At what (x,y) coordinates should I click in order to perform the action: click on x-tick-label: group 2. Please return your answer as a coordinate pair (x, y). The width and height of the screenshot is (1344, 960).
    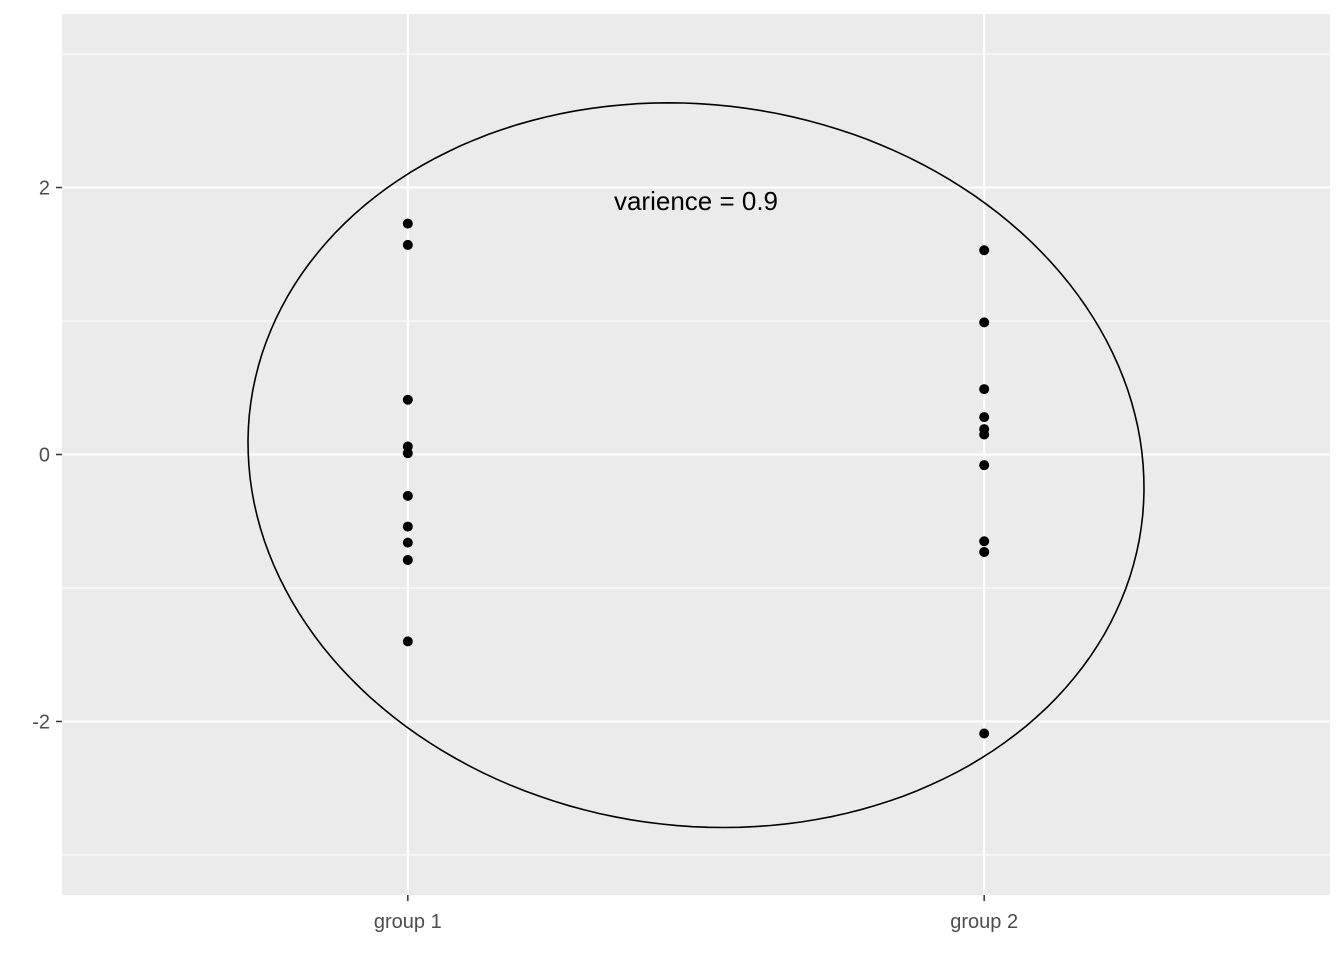
    Looking at the image, I should click on (984, 922).